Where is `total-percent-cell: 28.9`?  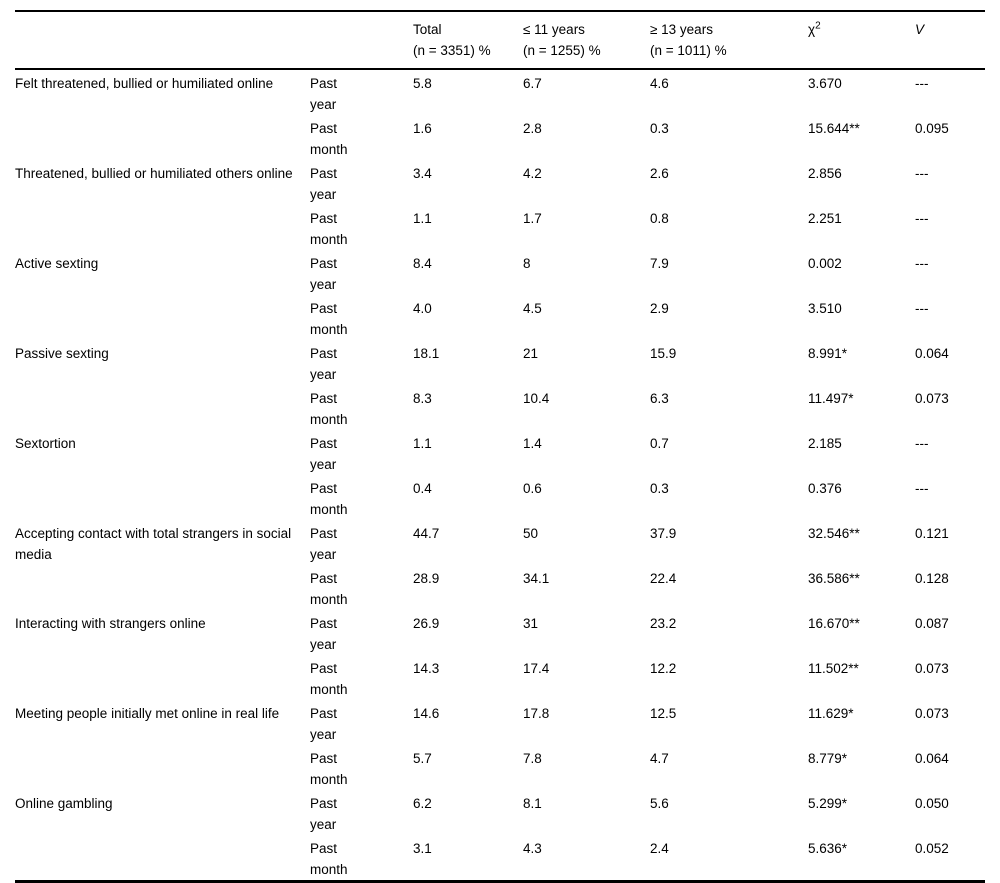 total-percent-cell: 28.9 is located at coordinates (426, 578).